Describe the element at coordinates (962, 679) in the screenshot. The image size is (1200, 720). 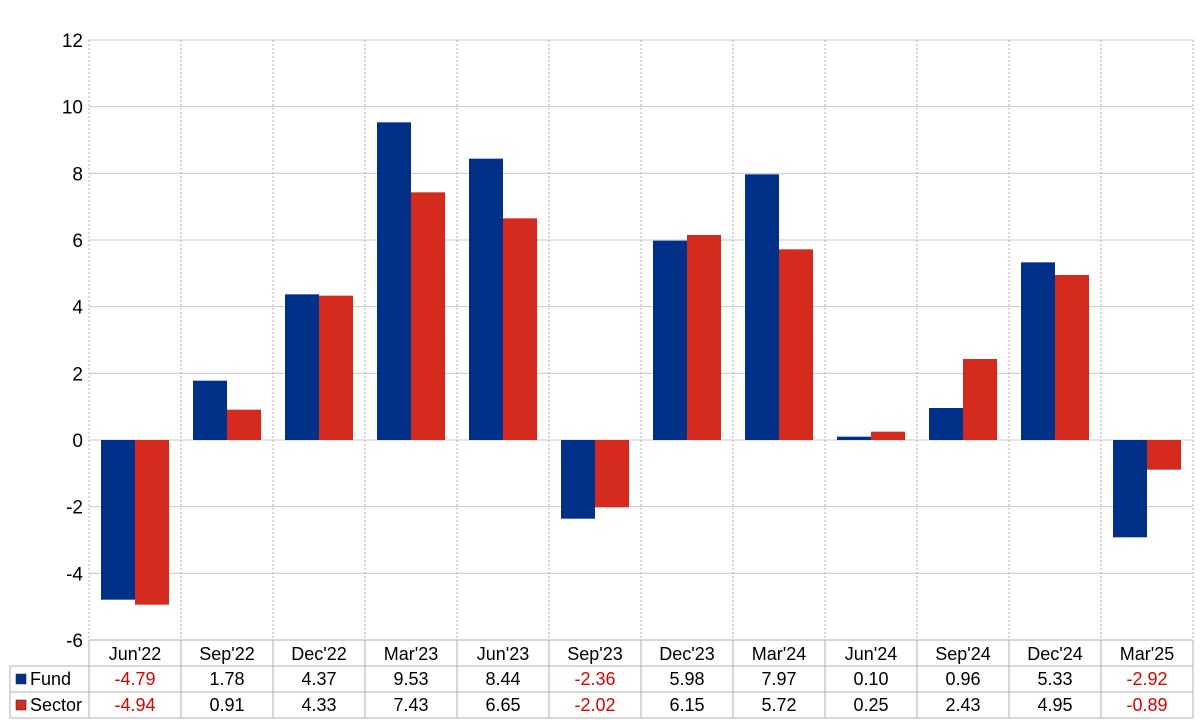
I see `data-label-fund: 0.96` at that location.